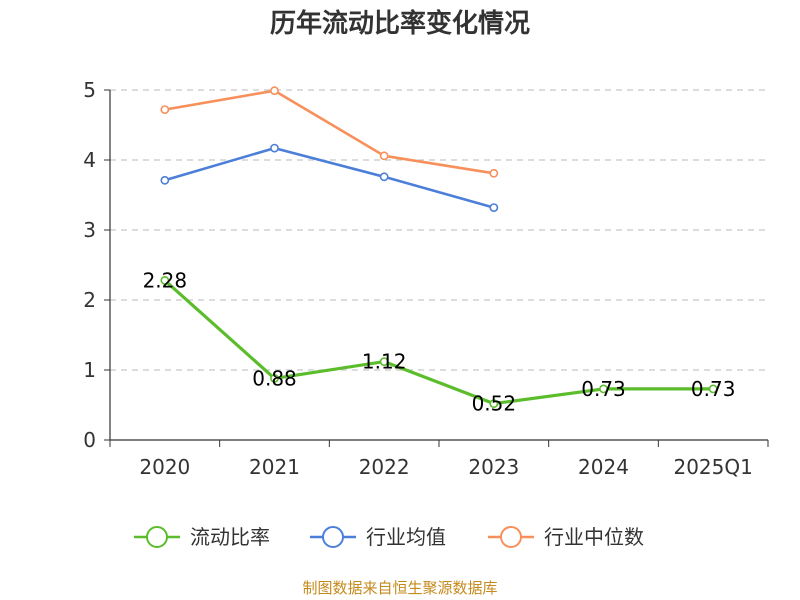  Describe the element at coordinates (89, 370) in the screenshot. I see `y-tick-label-1: 1` at that location.